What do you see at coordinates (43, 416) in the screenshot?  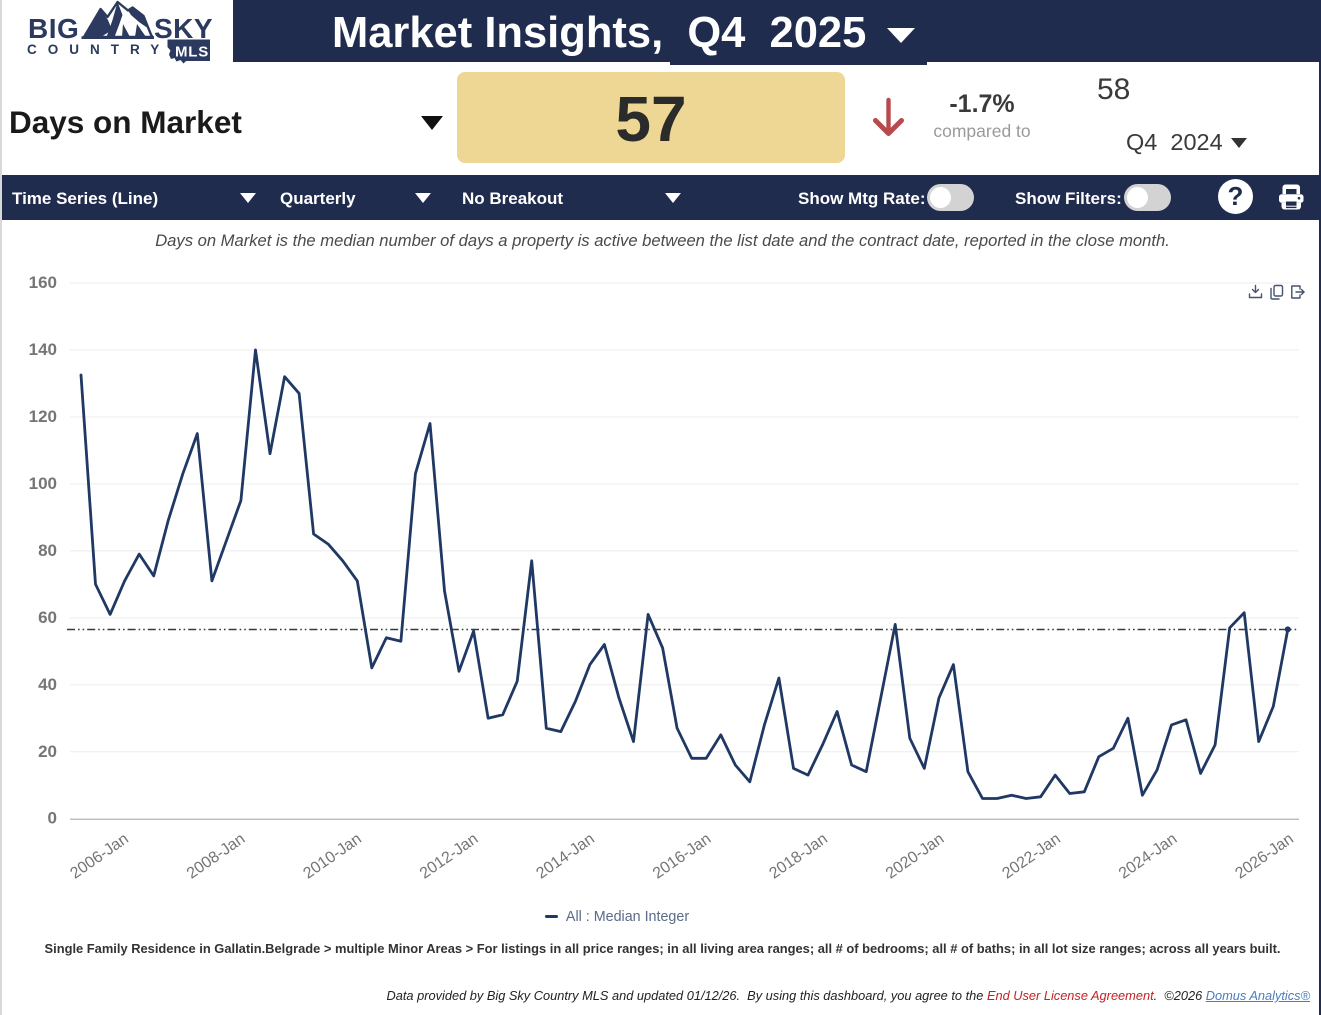 I see `svg-text: 120` at bounding box center [43, 416].